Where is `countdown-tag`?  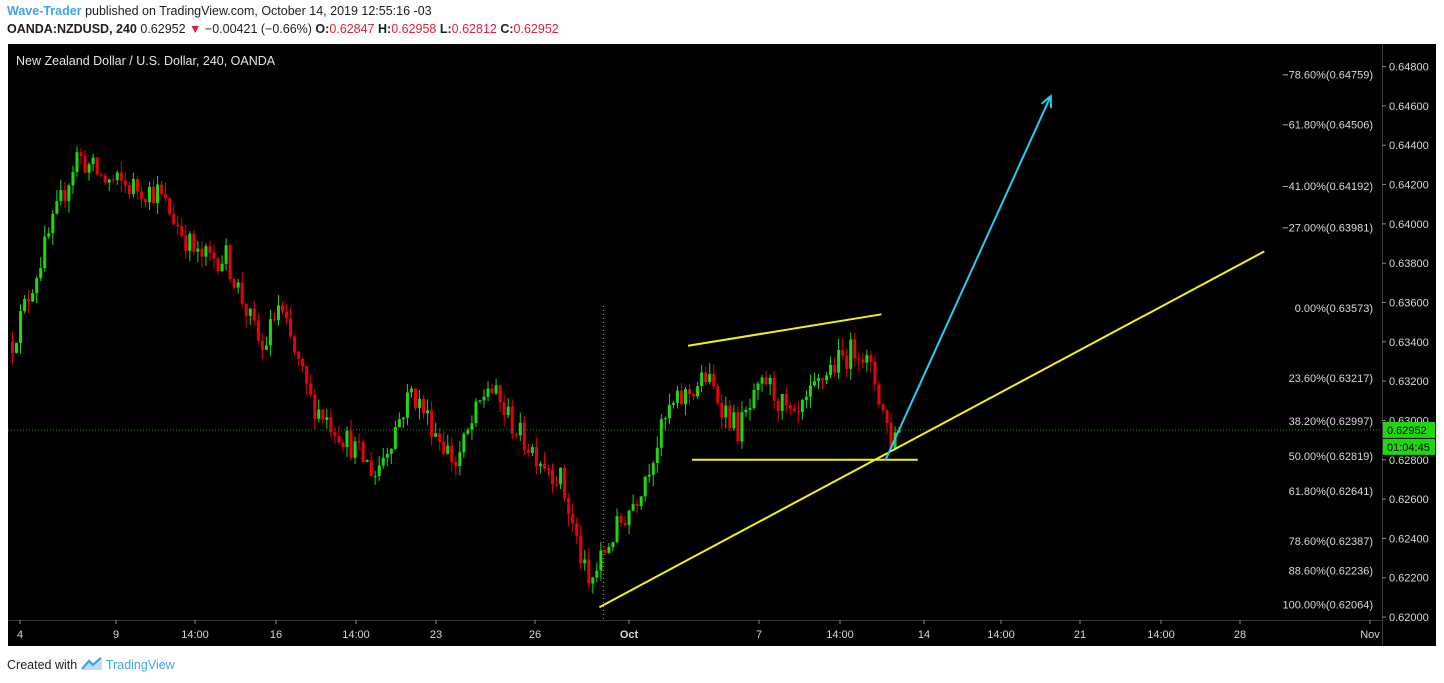 countdown-tag is located at coordinates (1409, 446).